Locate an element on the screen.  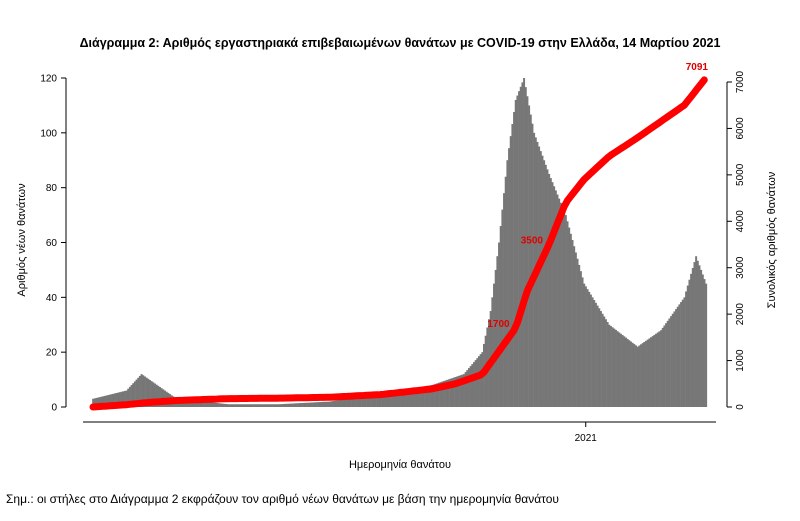
y-axis-right-label: Συνολικός αριθμός θανάτων is located at coordinates (772, 239).